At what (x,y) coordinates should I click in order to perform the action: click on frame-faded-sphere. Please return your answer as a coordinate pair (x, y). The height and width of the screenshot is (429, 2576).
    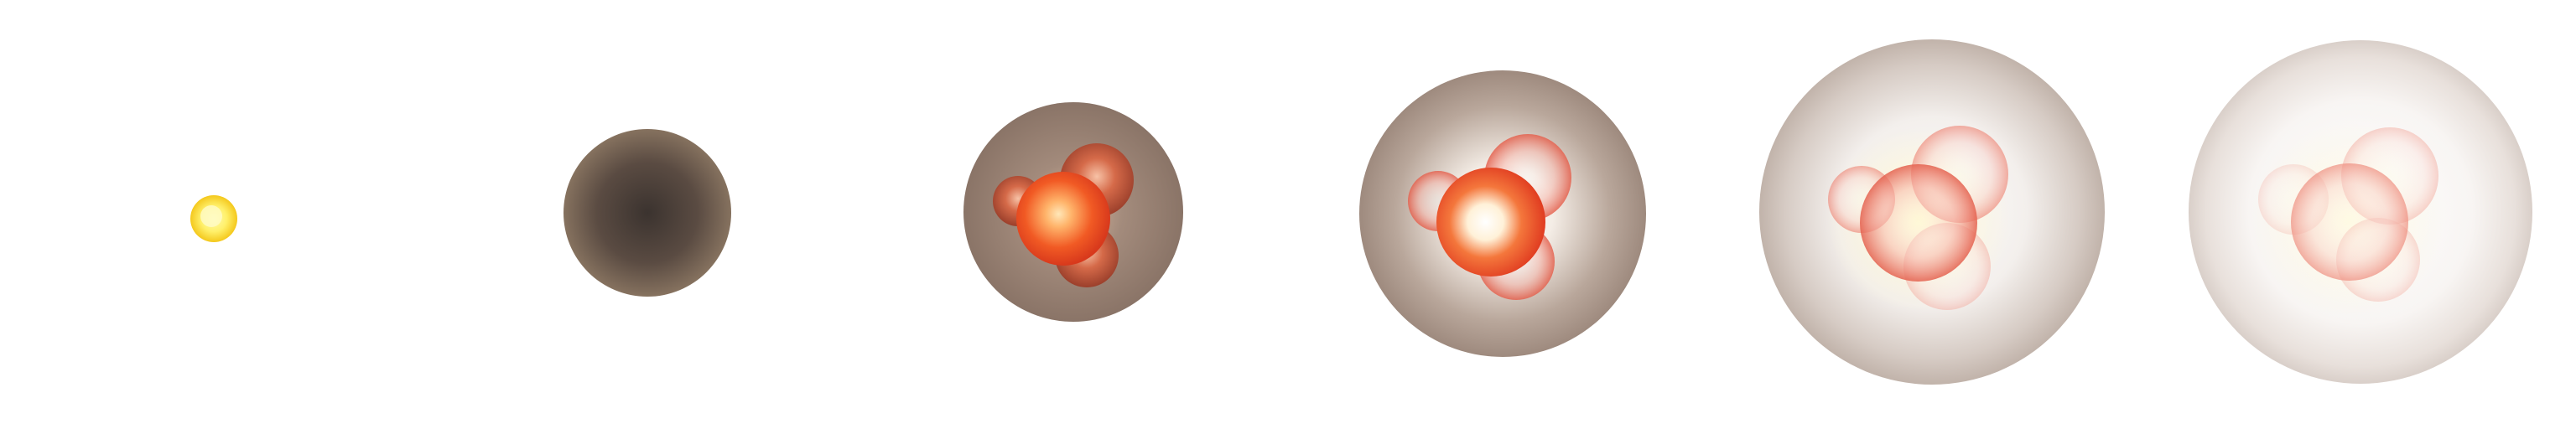
    Looking at the image, I should click on (2360, 212).